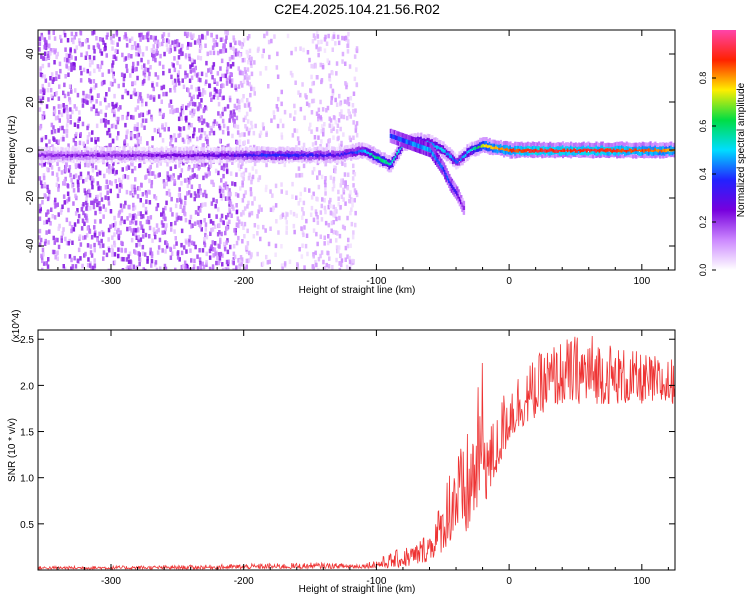 This screenshot has width=750, height=600. Describe the element at coordinates (437, 164) in the screenshot. I see `spectrogram-branch-cell` at that location.